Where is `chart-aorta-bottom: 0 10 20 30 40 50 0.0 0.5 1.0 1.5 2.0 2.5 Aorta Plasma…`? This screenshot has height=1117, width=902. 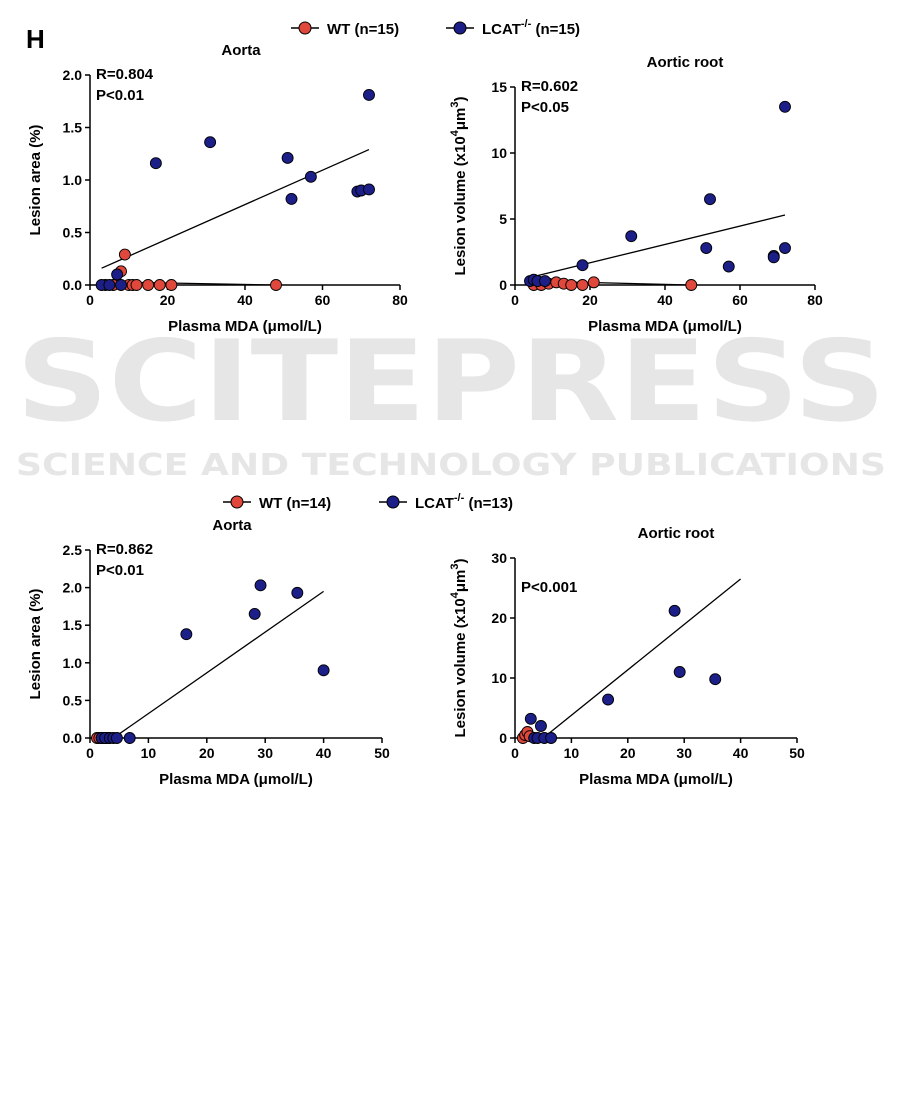 chart-aorta-bottom: 0 10 20 30 40 50 0.0 0.5 1.0 1.5 2.0 2.5 Aorta Plasma… is located at coordinates (208, 652).